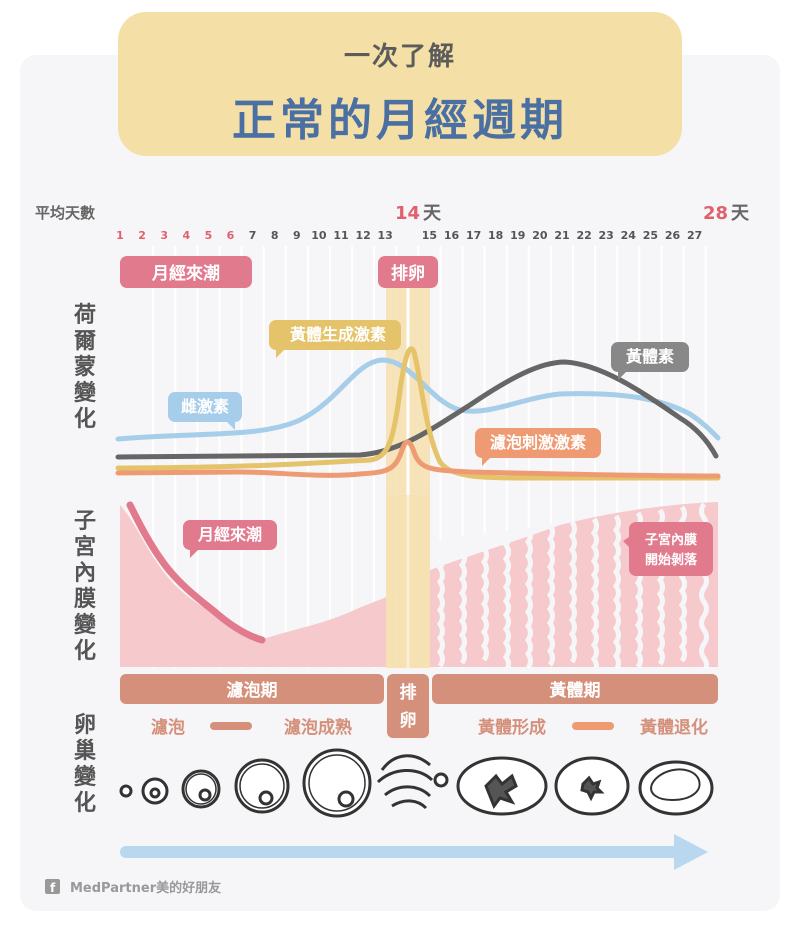  What do you see at coordinates (502, 786) in the screenshot?
I see `corpus-luteum-forming` at bounding box center [502, 786].